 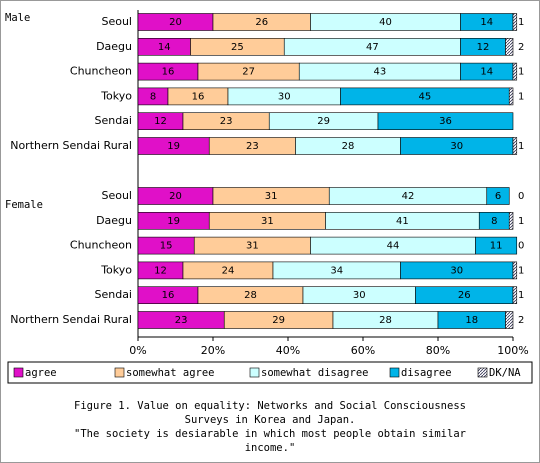 What do you see at coordinates (408, 196) in the screenshot?
I see `value-label: 42` at bounding box center [408, 196].